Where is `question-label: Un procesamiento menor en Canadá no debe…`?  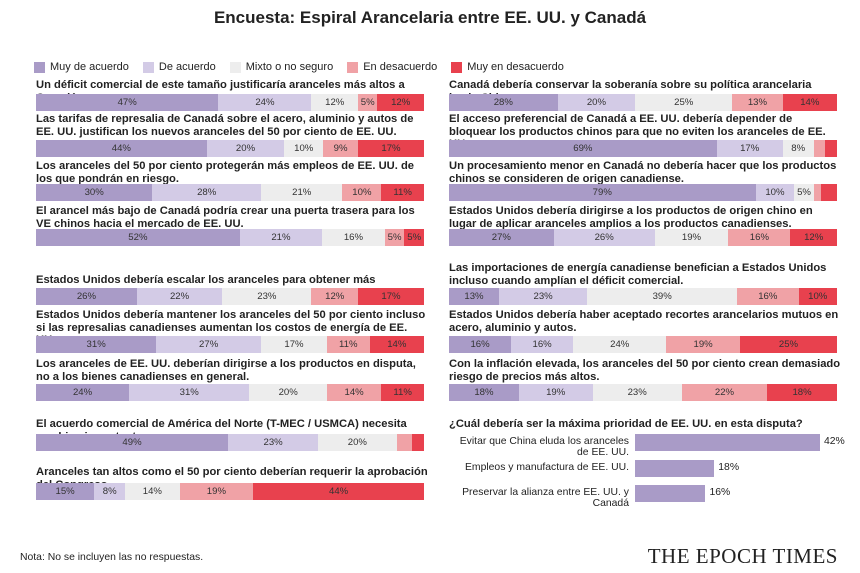 question-label: Un procesamiento menor en Canadá no debe… is located at coordinates (643, 172).